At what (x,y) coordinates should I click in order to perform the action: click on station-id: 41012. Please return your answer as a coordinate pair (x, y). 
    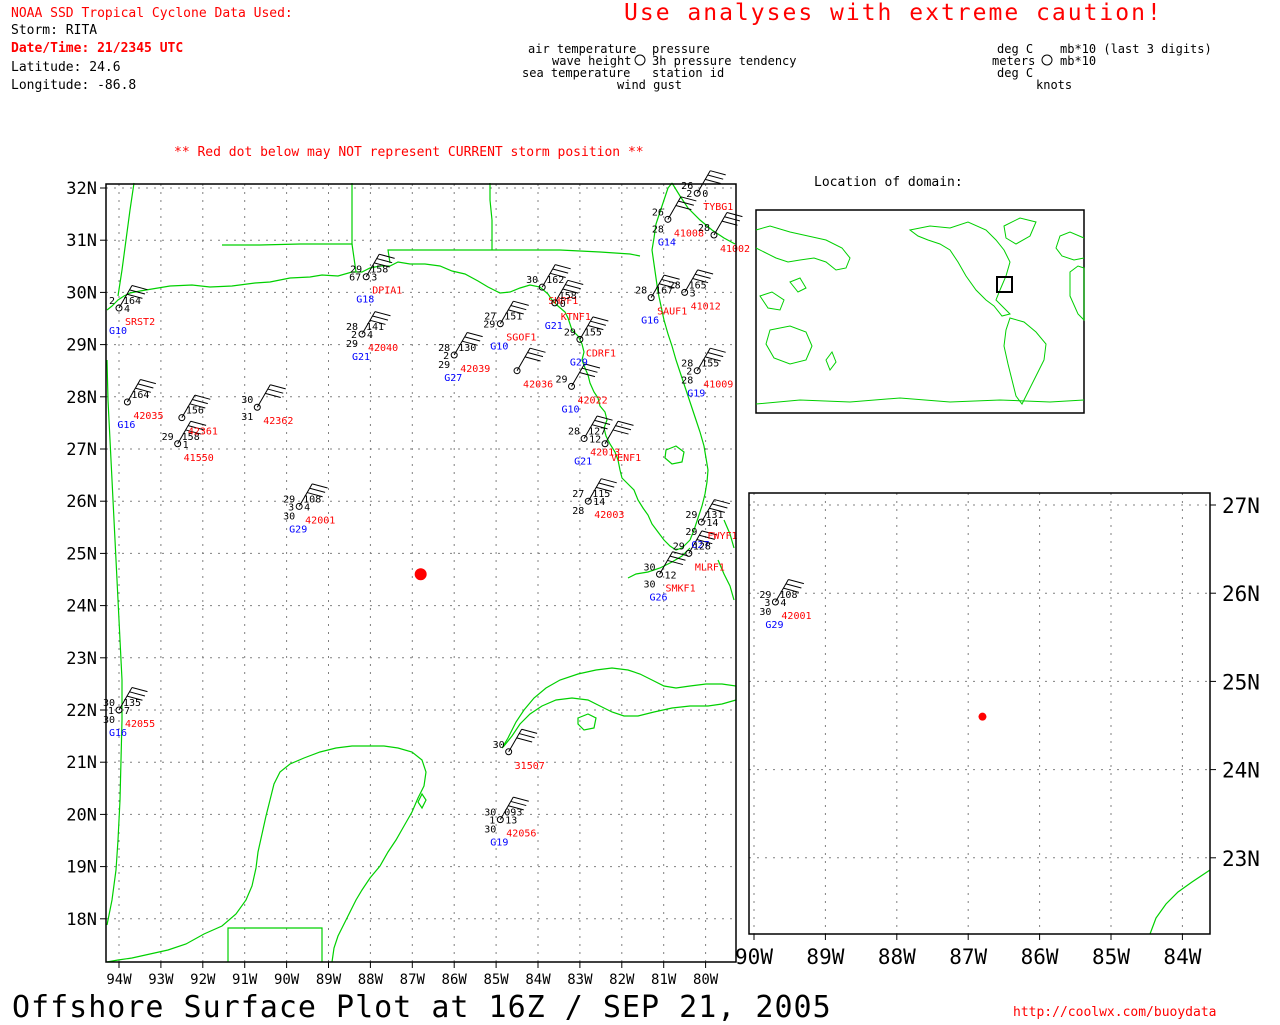
    Looking at the image, I should click on (706, 306).